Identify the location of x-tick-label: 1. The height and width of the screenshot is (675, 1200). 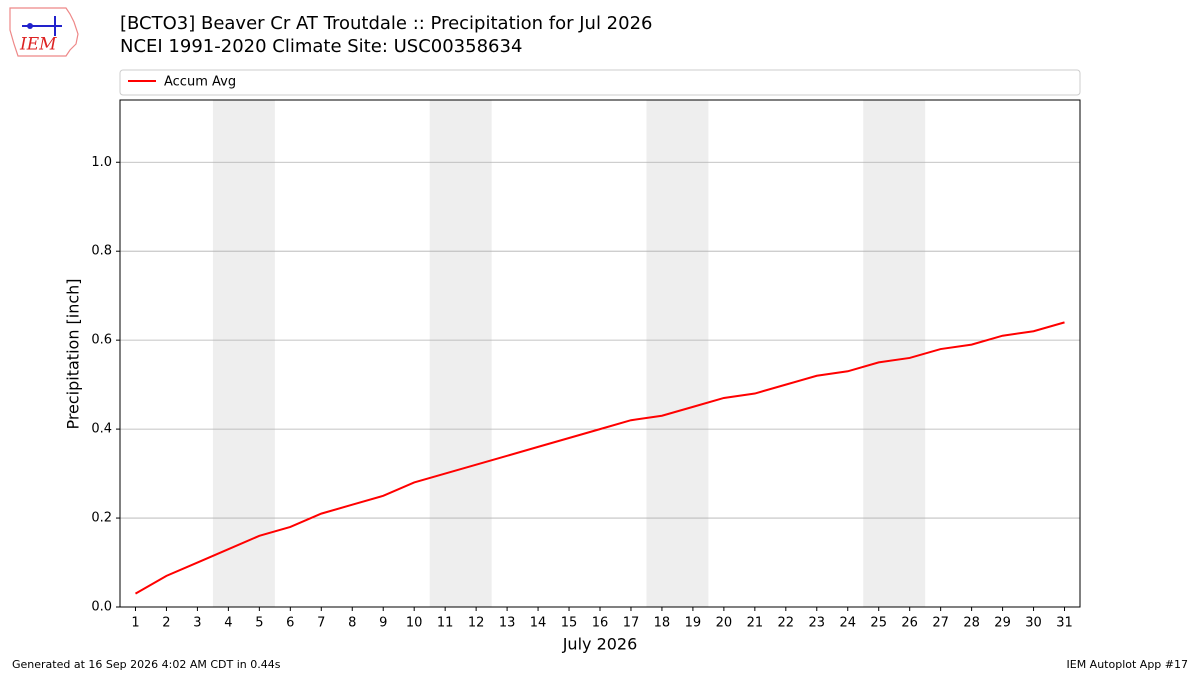
(135, 623).